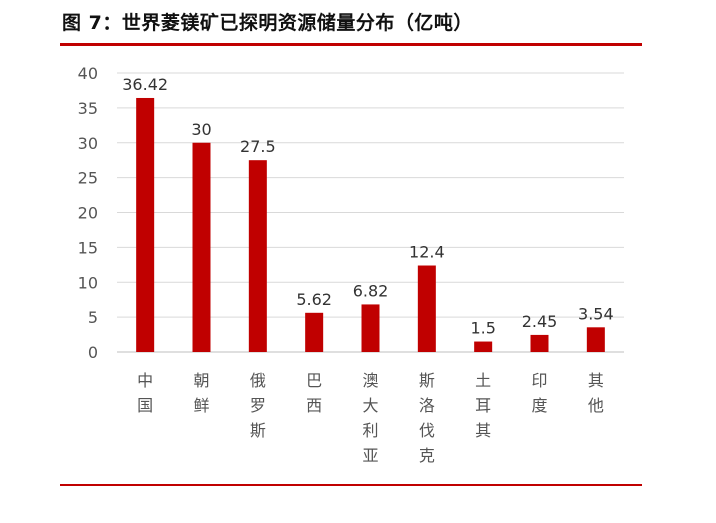  What do you see at coordinates (482, 328) in the screenshot?
I see `data-label: 1.5` at bounding box center [482, 328].